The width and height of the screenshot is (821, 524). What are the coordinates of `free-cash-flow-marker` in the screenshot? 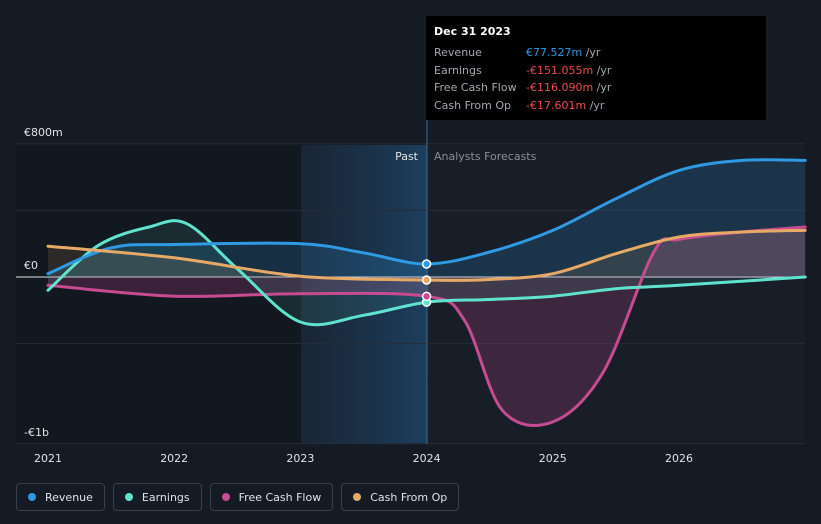 It's located at (426, 296).